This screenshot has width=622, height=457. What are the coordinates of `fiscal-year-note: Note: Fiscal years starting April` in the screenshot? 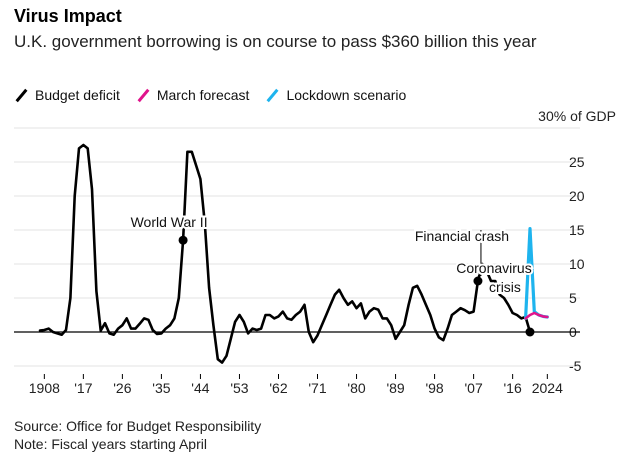 It's located at (110, 444).